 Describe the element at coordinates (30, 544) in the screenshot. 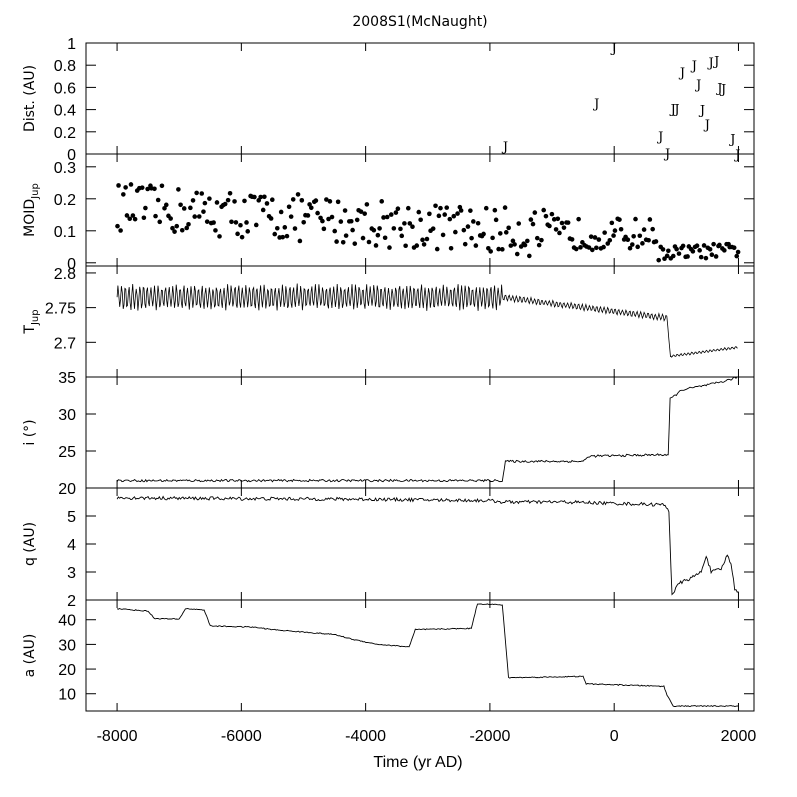

I see `y-axis-label: q (AU)` at that location.